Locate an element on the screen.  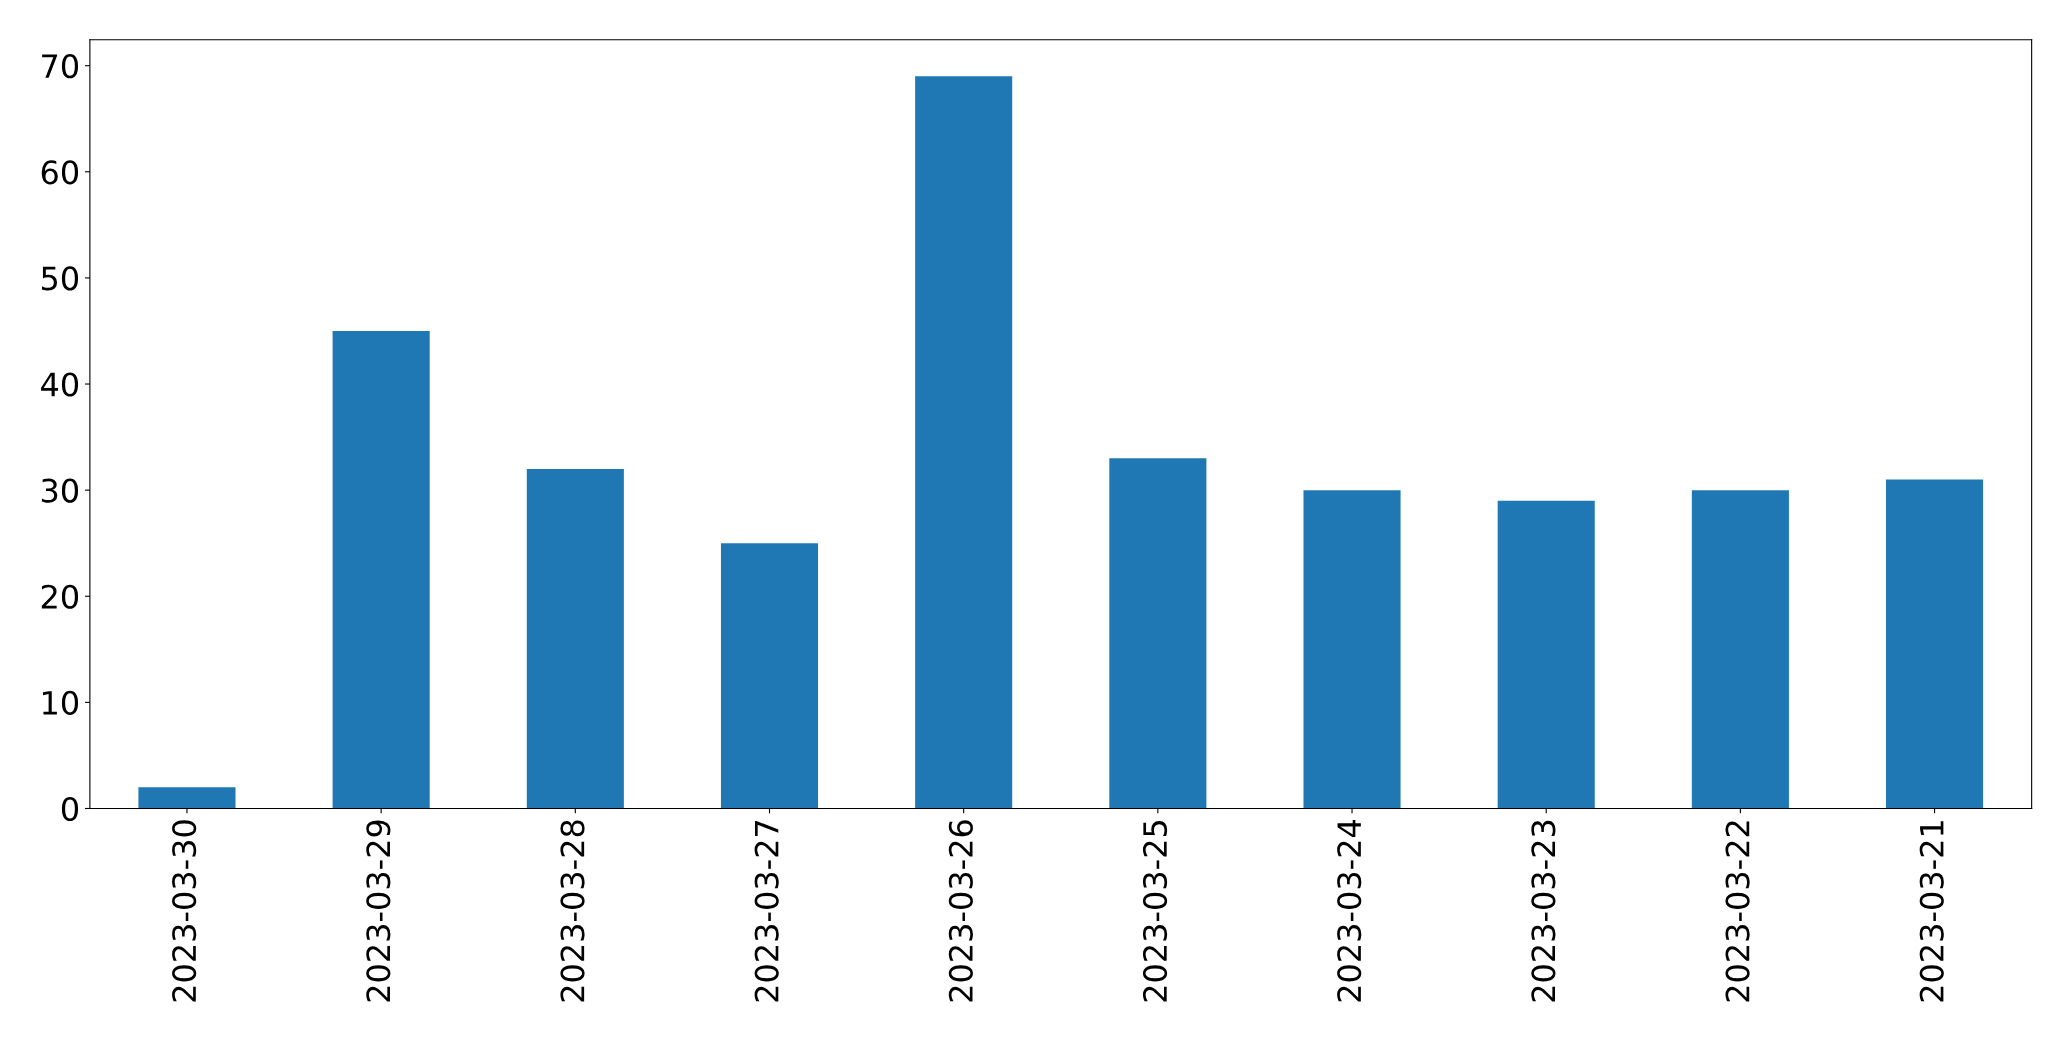
x-tick-label: 2023-03-22 is located at coordinates (1737, 911).